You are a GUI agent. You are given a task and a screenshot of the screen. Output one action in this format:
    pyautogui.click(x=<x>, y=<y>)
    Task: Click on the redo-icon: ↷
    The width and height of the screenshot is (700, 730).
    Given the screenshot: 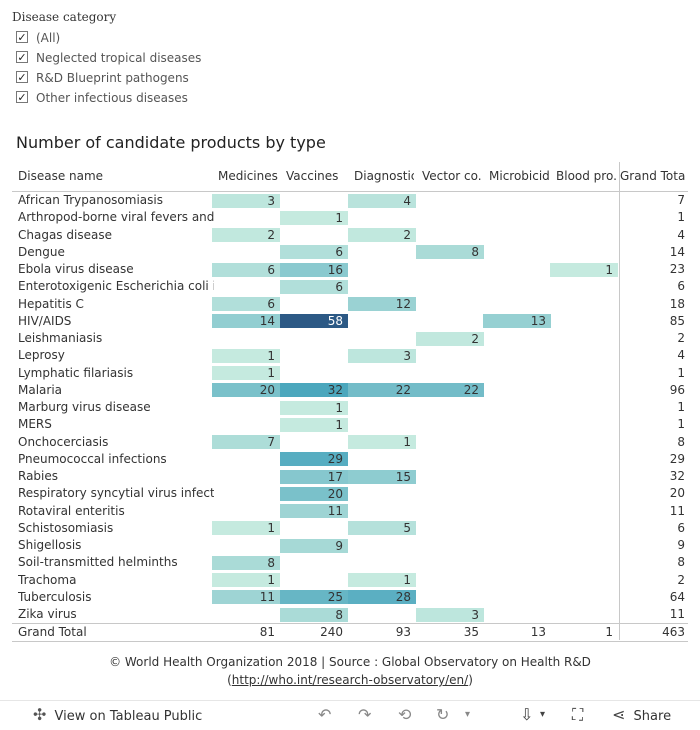 What is the action you would take?
    pyautogui.click(x=365, y=714)
    